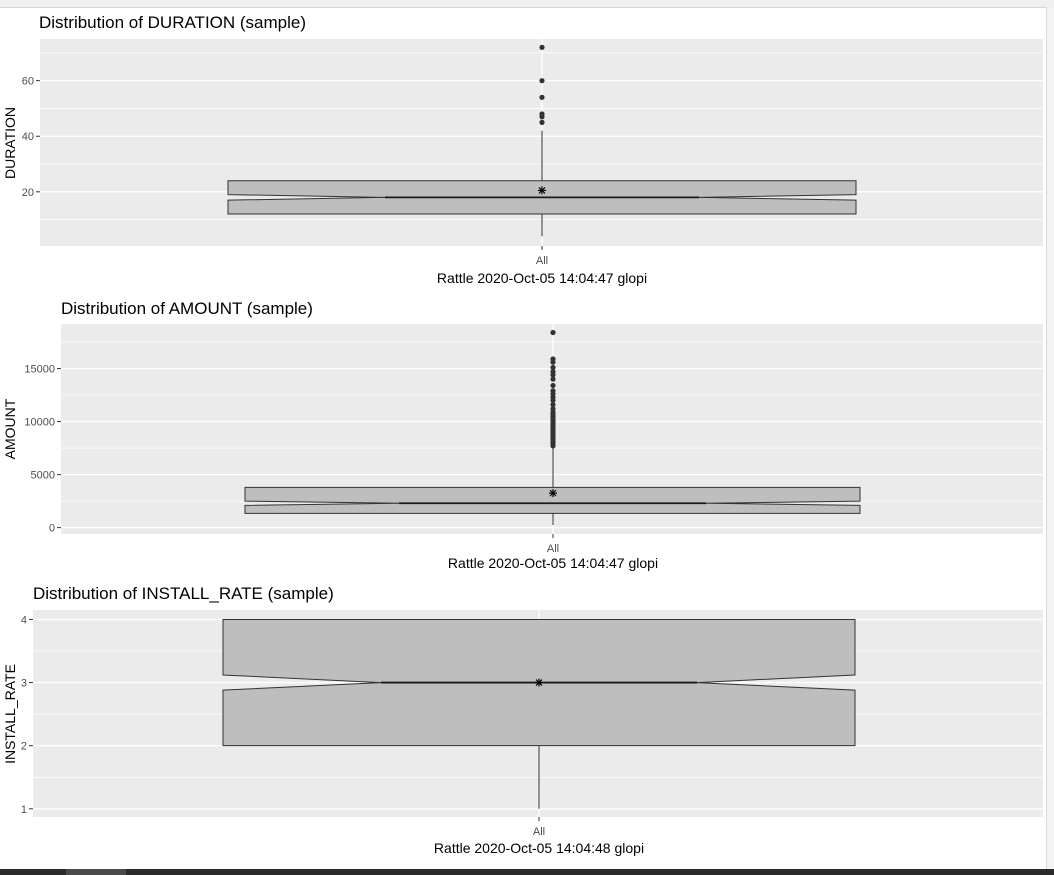 This screenshot has height=875, width=1054. What do you see at coordinates (39, 423) in the screenshot?
I see `y-tick-label: 10000` at bounding box center [39, 423].